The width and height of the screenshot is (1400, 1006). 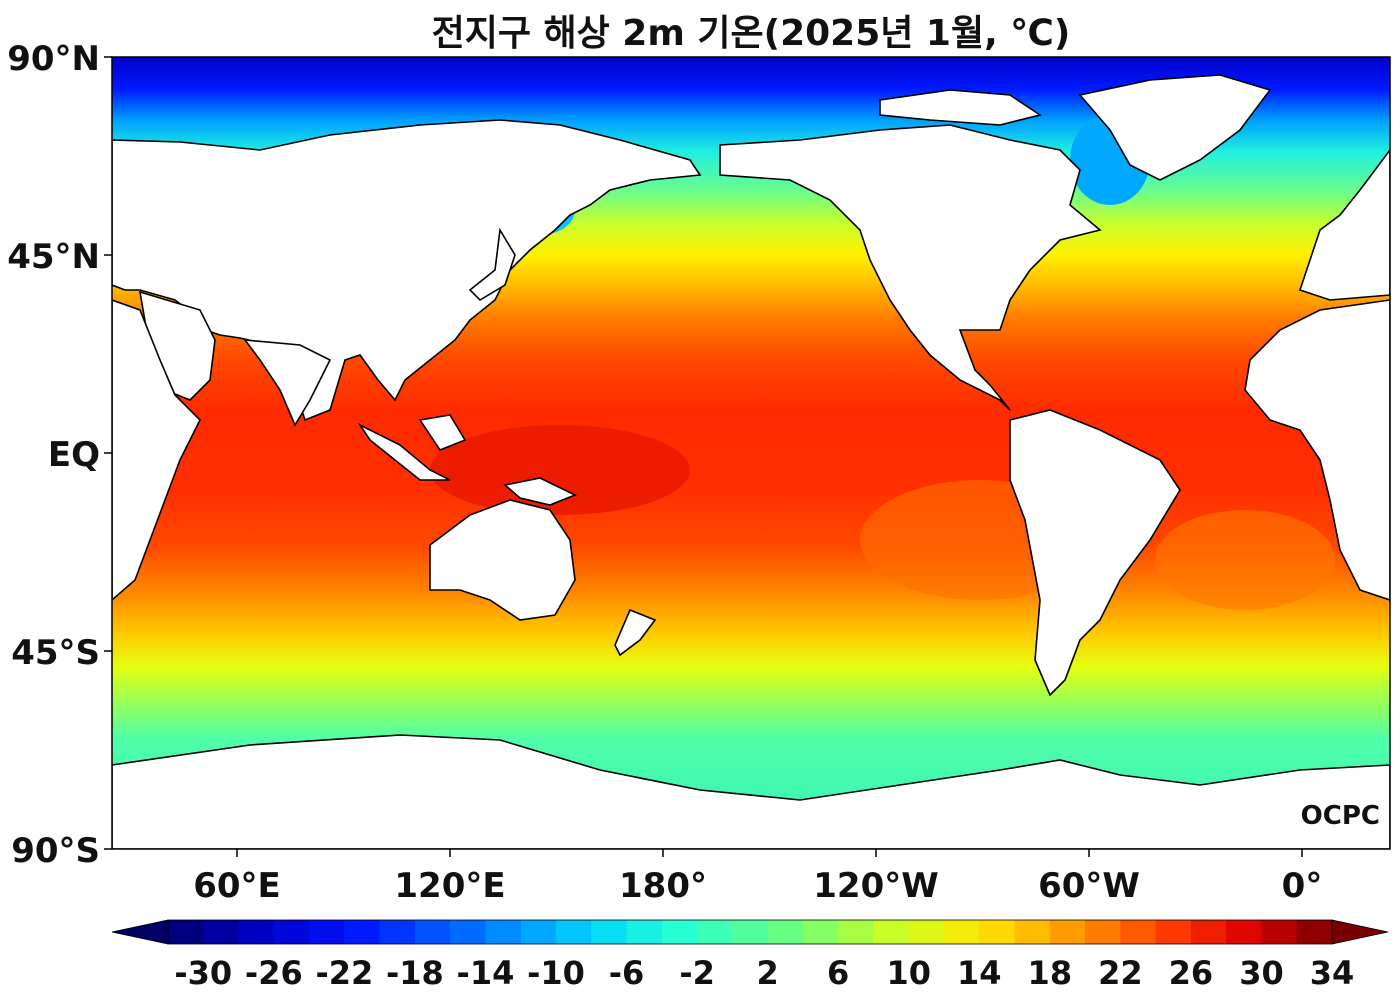 What do you see at coordinates (979, 973) in the screenshot?
I see `colorbar-tick-label: 14` at bounding box center [979, 973].